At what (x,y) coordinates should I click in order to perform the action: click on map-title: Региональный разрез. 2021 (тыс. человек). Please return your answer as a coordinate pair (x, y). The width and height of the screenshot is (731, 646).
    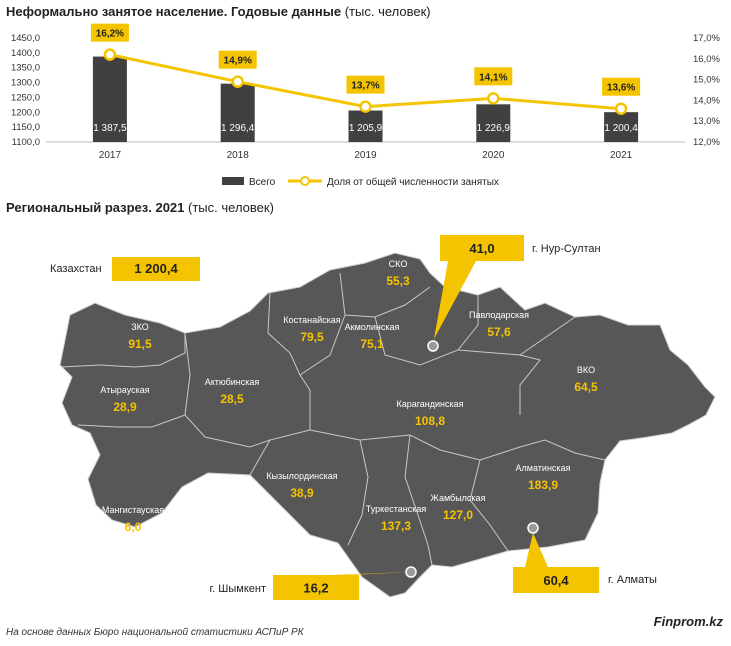
    Looking at the image, I should click on (140, 207).